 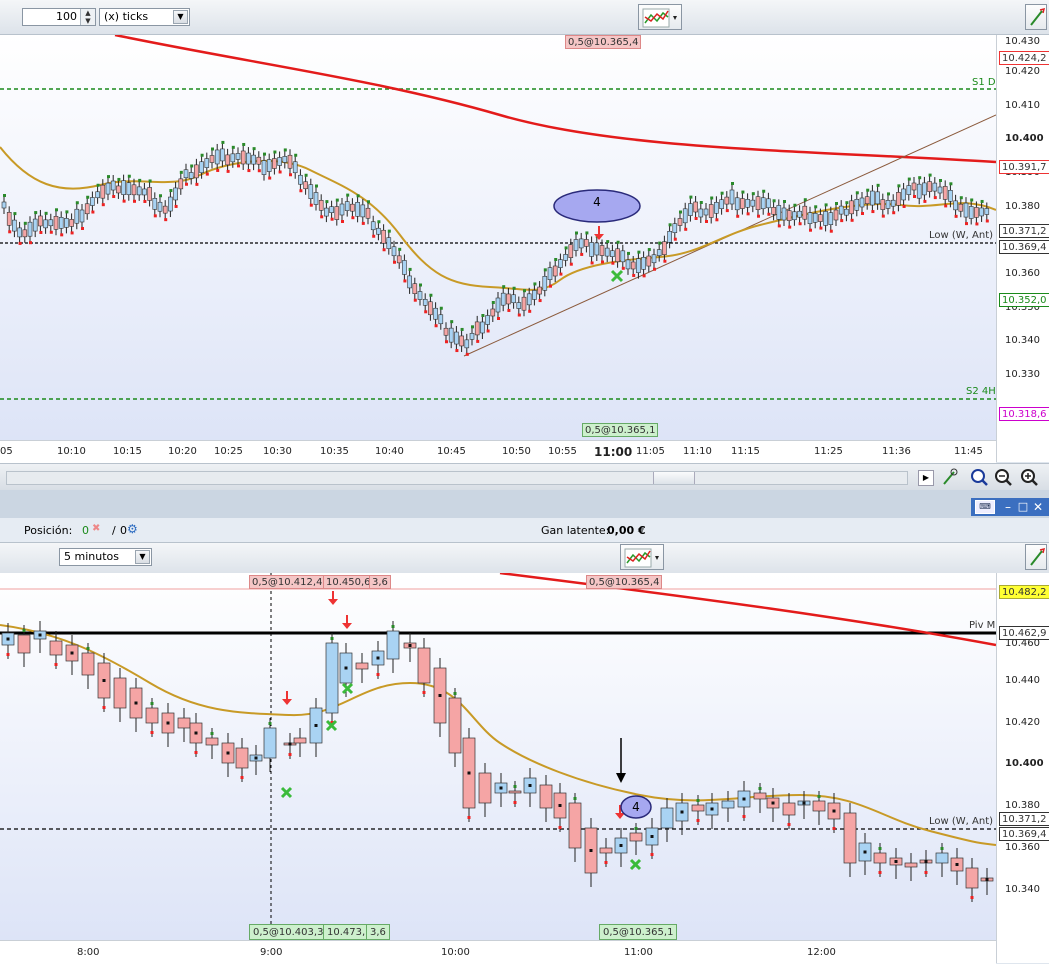 What do you see at coordinates (132, 529) in the screenshot?
I see `settings-gear-icon: ⚙` at bounding box center [132, 529].